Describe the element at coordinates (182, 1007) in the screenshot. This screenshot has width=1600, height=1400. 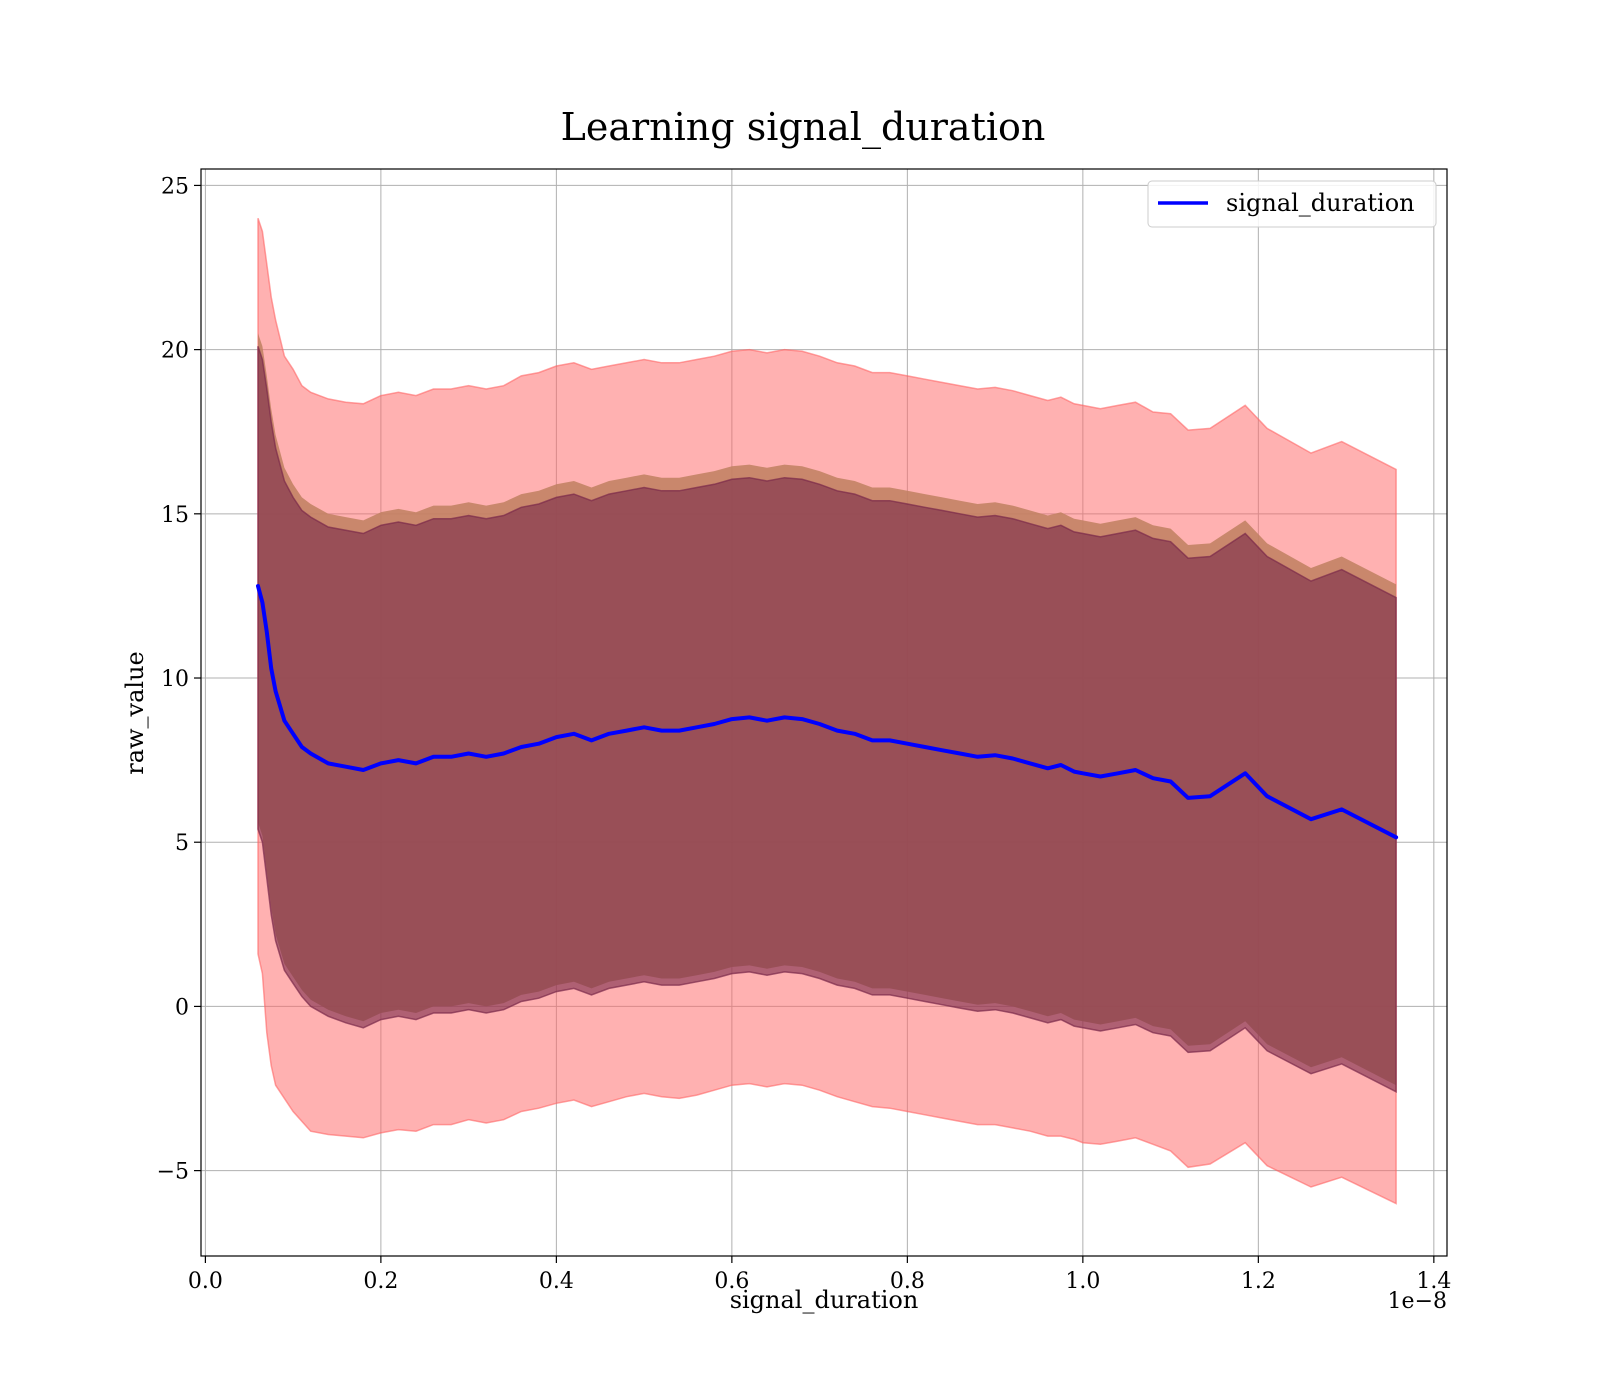
I see `y-tick-label: 0` at that location.